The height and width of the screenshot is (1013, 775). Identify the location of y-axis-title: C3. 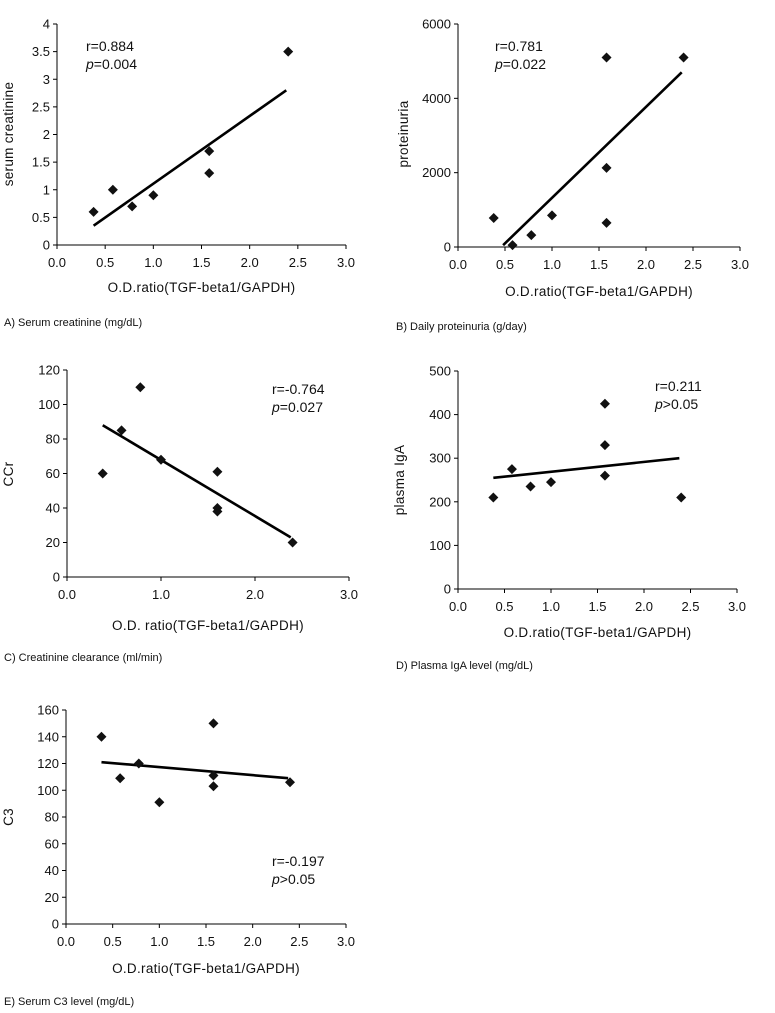
(8, 817).